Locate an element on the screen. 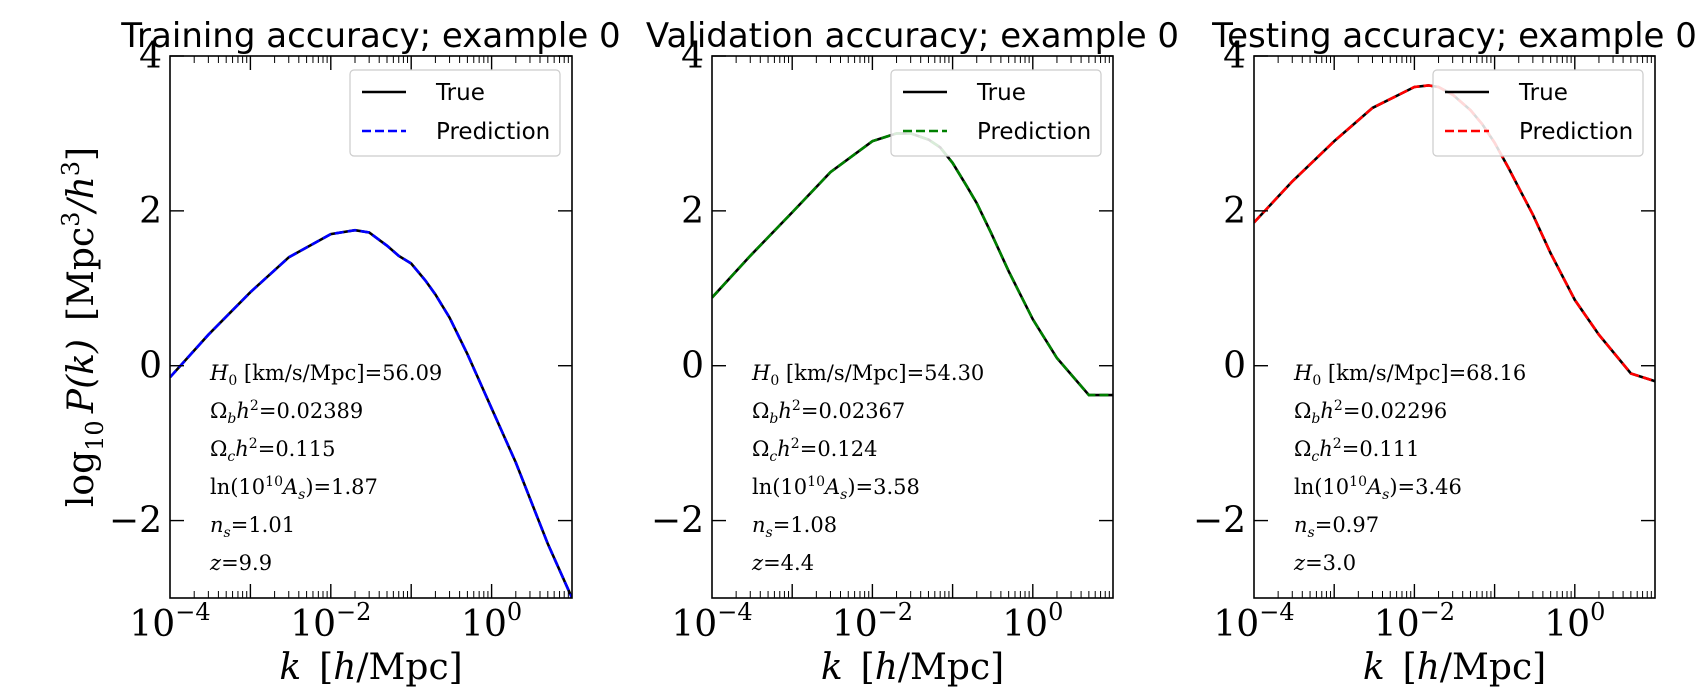  series-line-true is located at coordinates (912, 264).